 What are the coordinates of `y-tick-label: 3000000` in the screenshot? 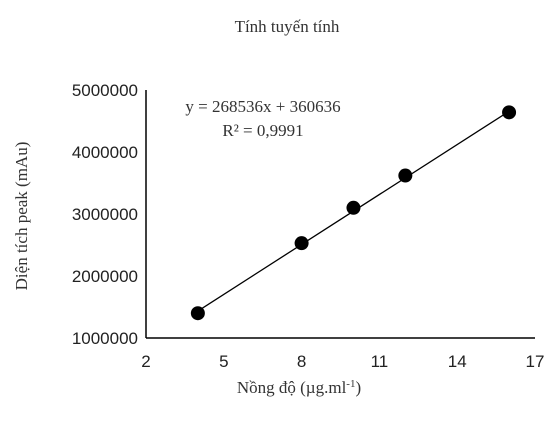 It's located at (105, 214).